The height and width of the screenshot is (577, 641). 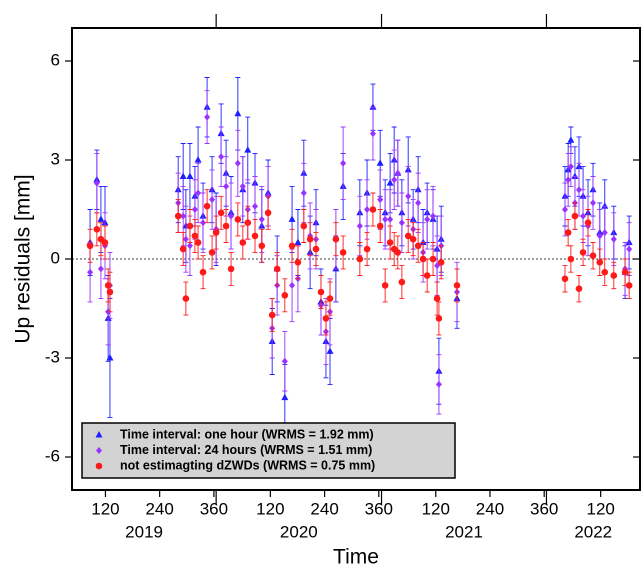 What do you see at coordinates (246, 450) in the screenshot?
I see `legend-label: Time interval: 24 hours (WRMS = 1.51 mm)` at bounding box center [246, 450].